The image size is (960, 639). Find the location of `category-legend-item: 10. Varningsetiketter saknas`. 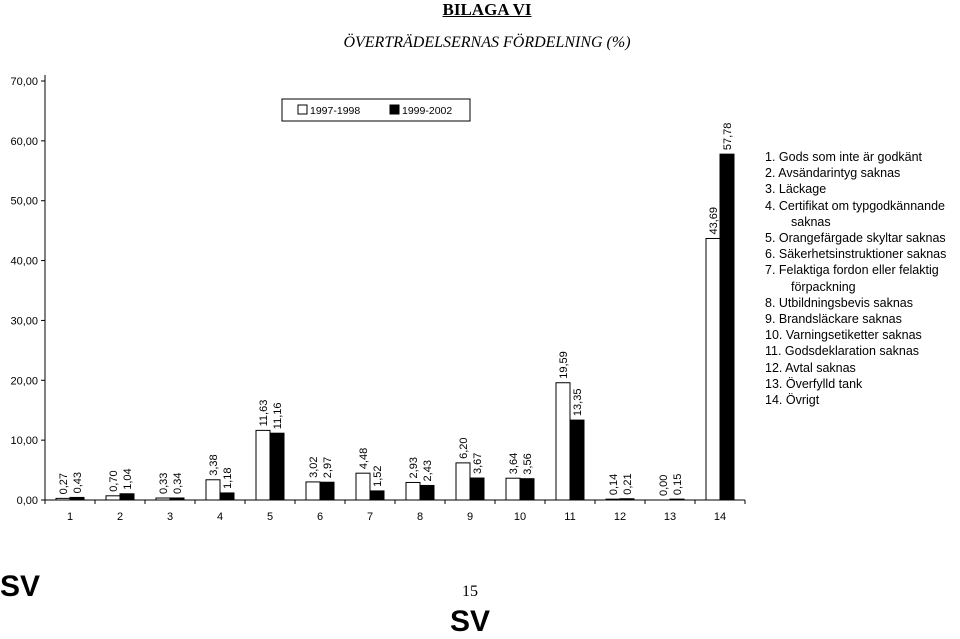

category-legend-item: 10. Varningsetiketter saknas is located at coordinates (843, 335).